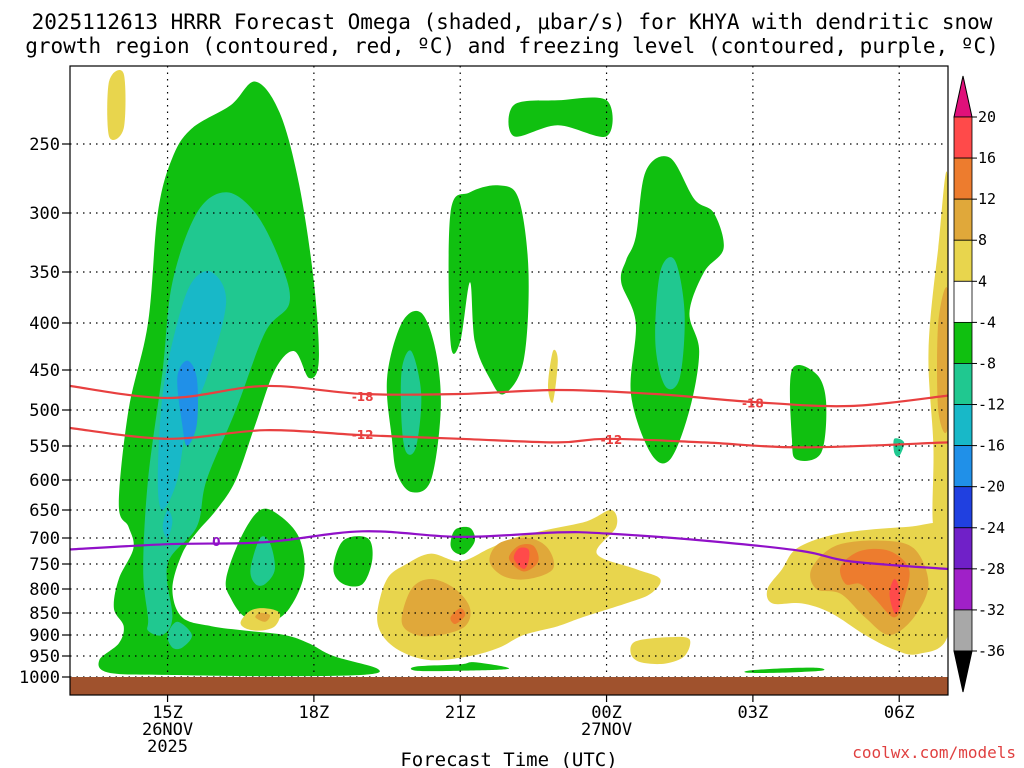  Describe the element at coordinates (44, 590) in the screenshot. I see `y-tick-label-800: 800` at that location.